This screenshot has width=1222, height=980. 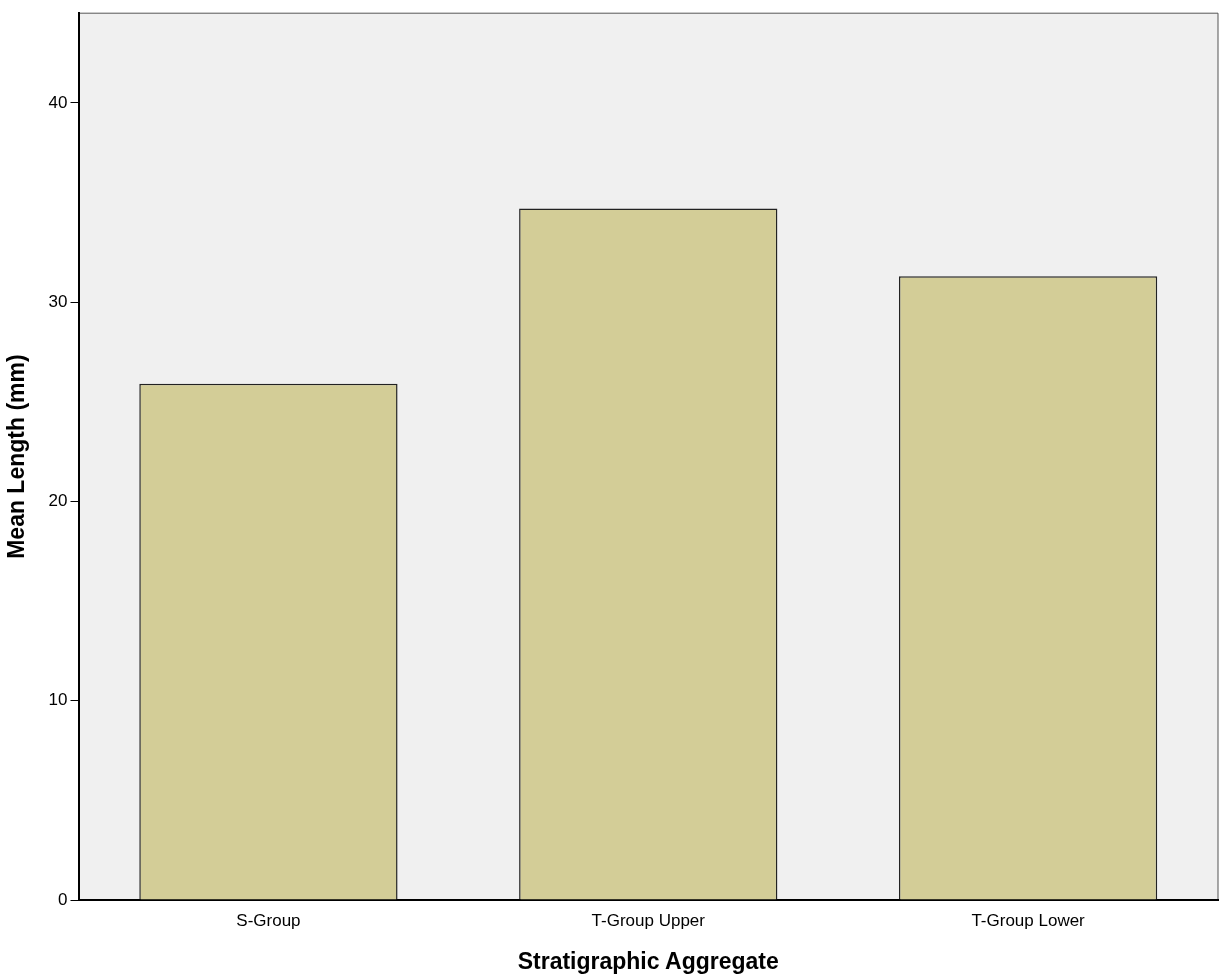 I want to click on y-tick-label: 0, so click(x=63, y=899).